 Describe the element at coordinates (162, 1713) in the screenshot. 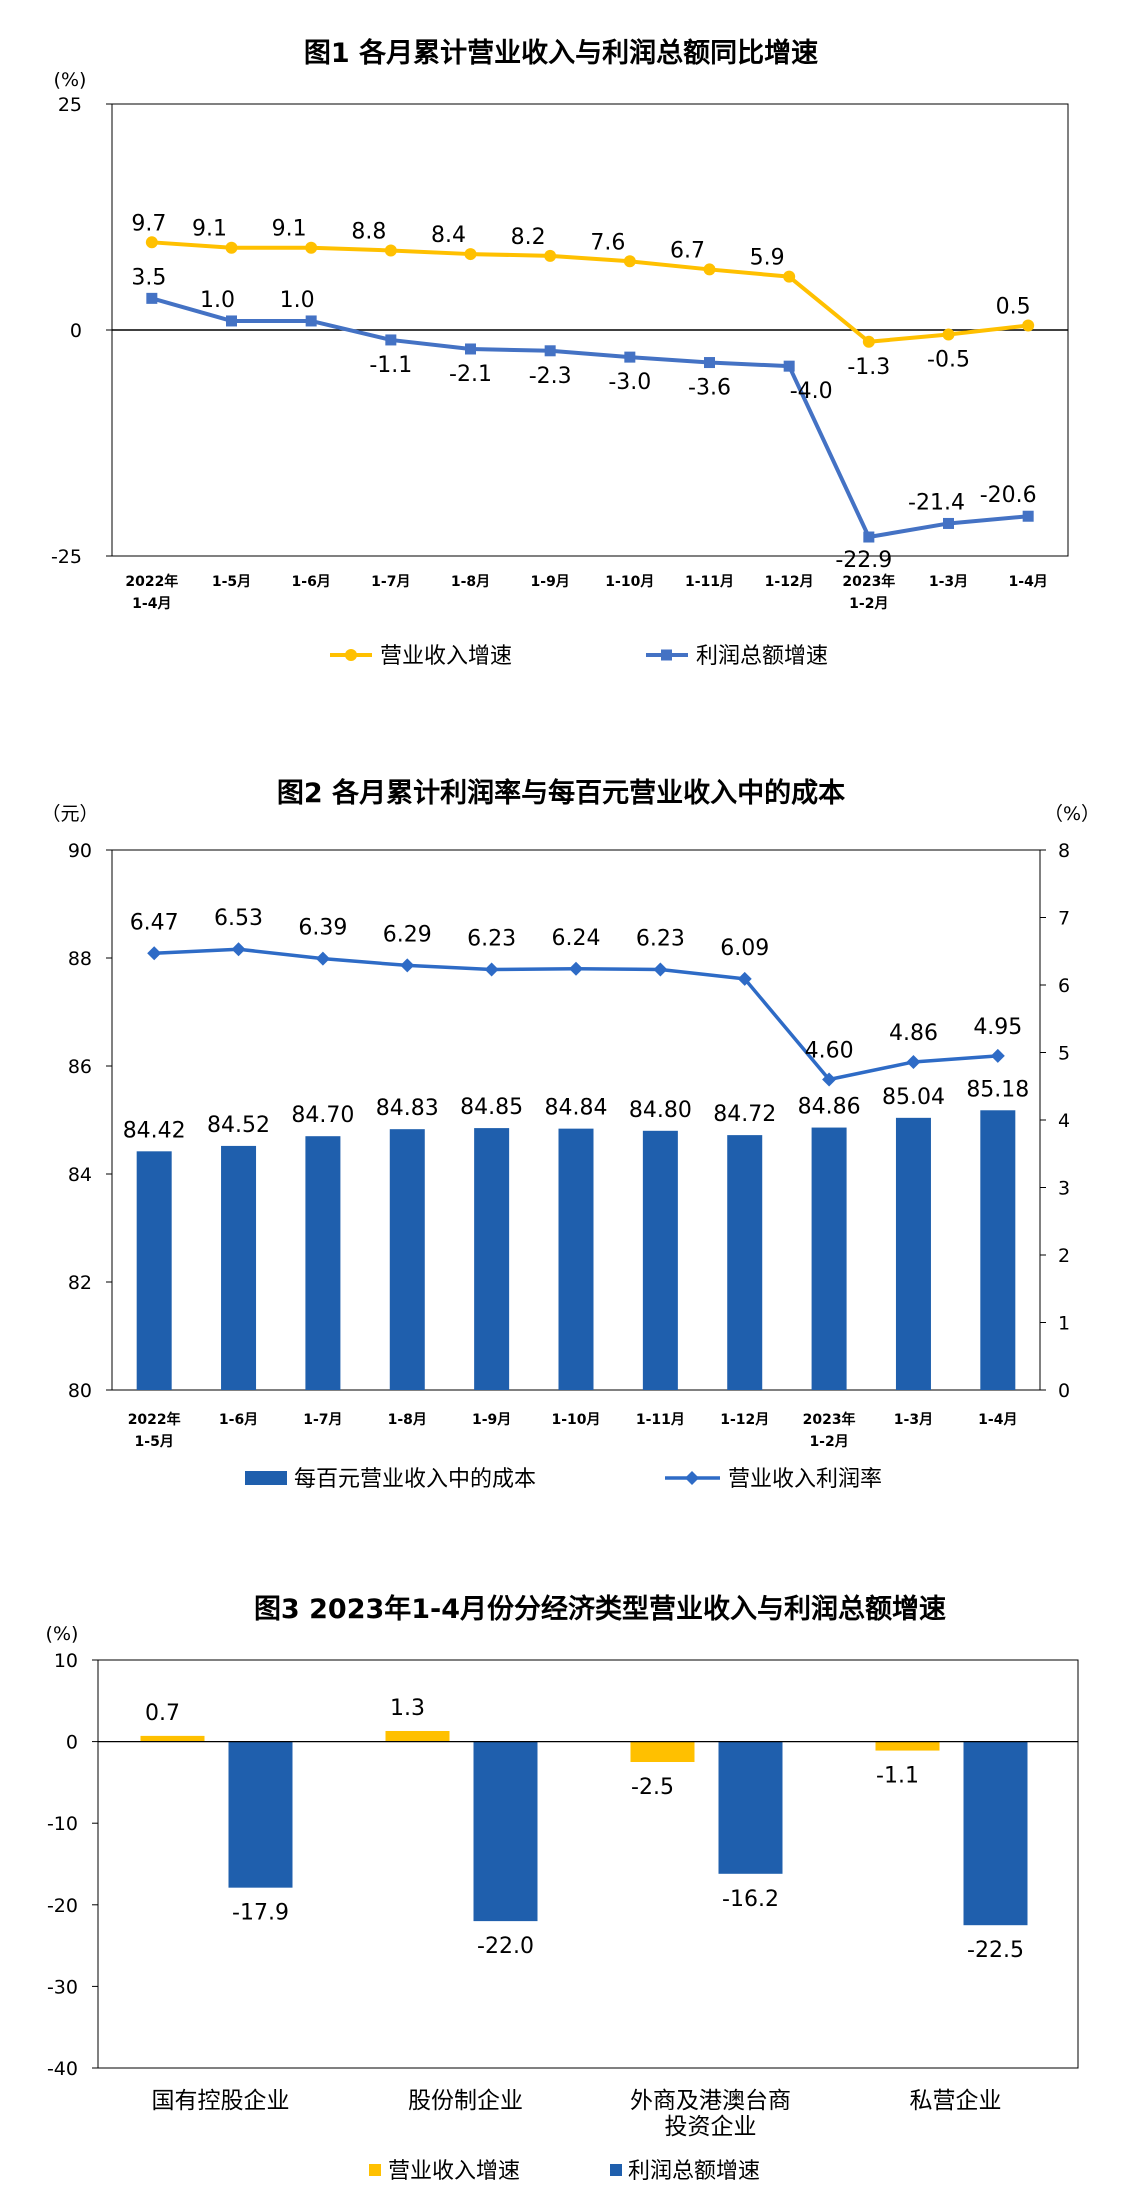

I see `chart-3-bar-label: 0.7` at that location.